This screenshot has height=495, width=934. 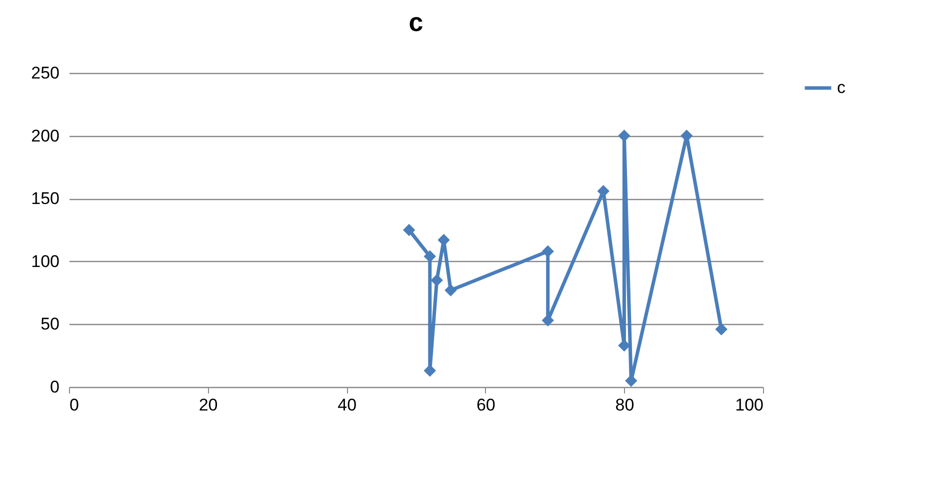 What do you see at coordinates (50, 324) in the screenshot?
I see `y-tick-label: 50` at bounding box center [50, 324].